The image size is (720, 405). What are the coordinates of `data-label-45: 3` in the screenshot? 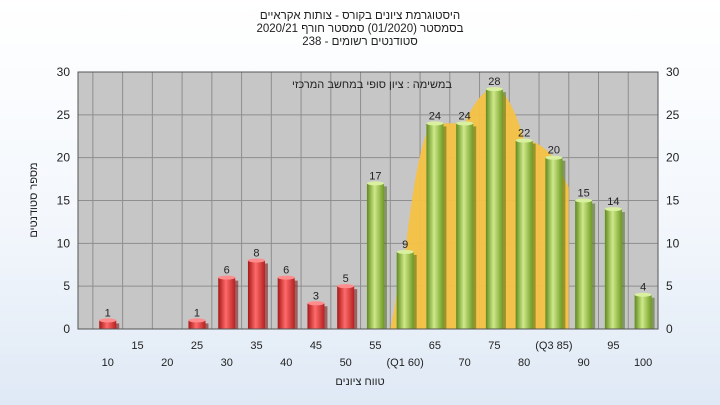 It's located at (316, 296).